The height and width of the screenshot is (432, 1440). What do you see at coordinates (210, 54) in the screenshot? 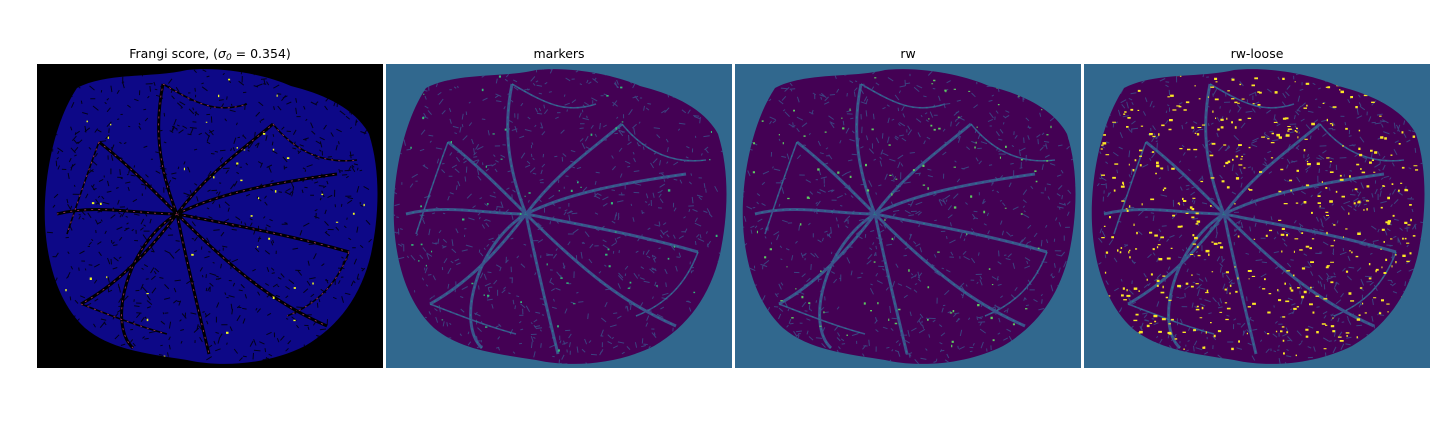
I see `panel-title-frangi-score: Frangi score, (σ0 = 0.354)` at bounding box center [210, 54].